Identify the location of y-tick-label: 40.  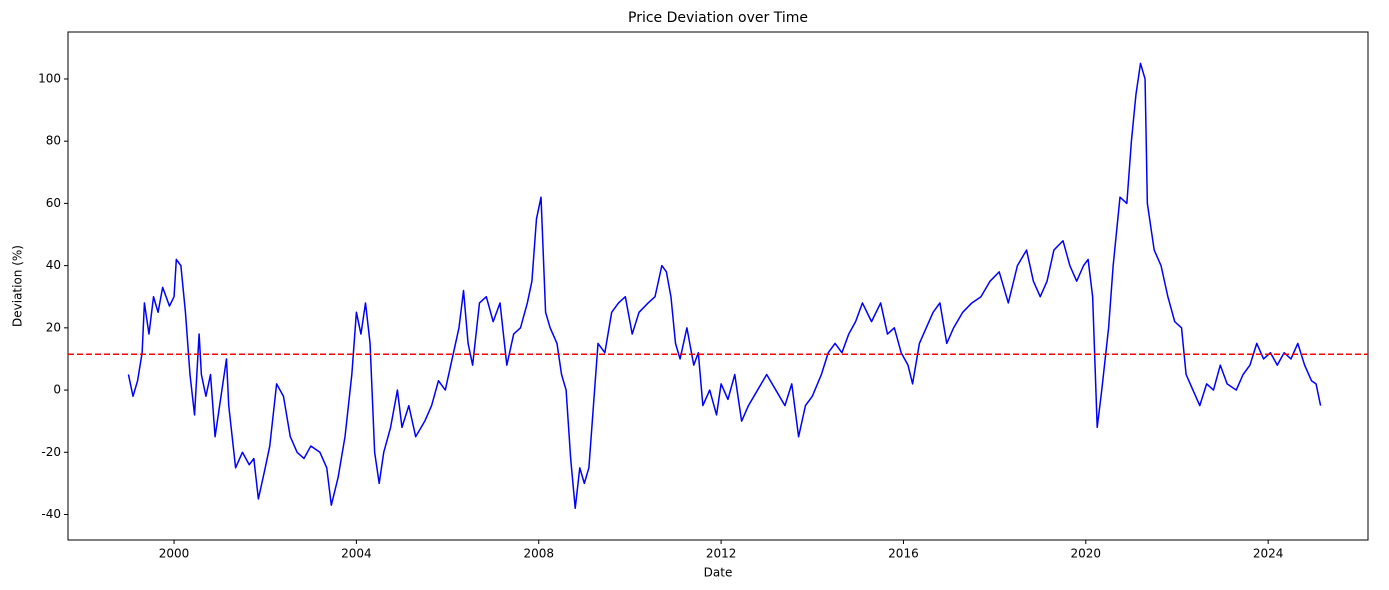
(53, 265).